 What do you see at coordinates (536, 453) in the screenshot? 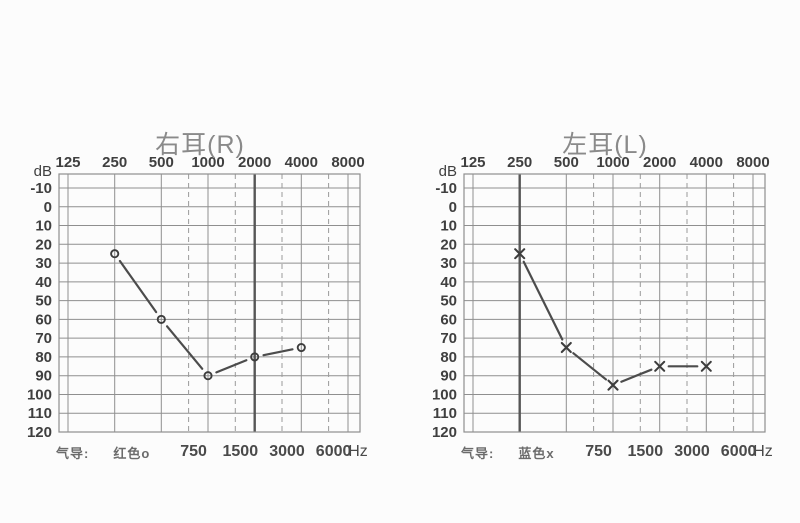
I see `marker-style-label: 蓝色x` at bounding box center [536, 453].